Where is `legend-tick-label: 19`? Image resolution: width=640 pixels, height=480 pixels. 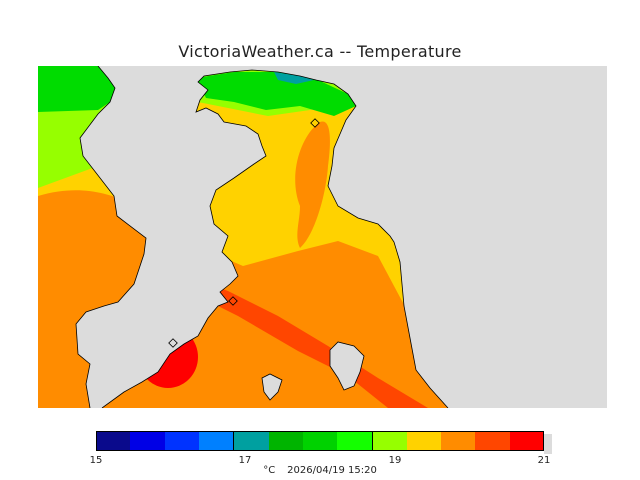
legend-tick-label: 19 is located at coordinates (395, 460).